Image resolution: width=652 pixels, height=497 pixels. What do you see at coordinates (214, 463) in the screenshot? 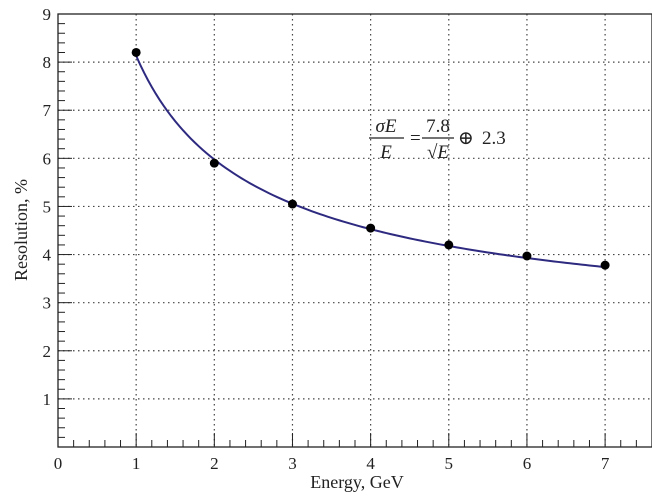
I see `x-tick-label: 2` at bounding box center [214, 463].